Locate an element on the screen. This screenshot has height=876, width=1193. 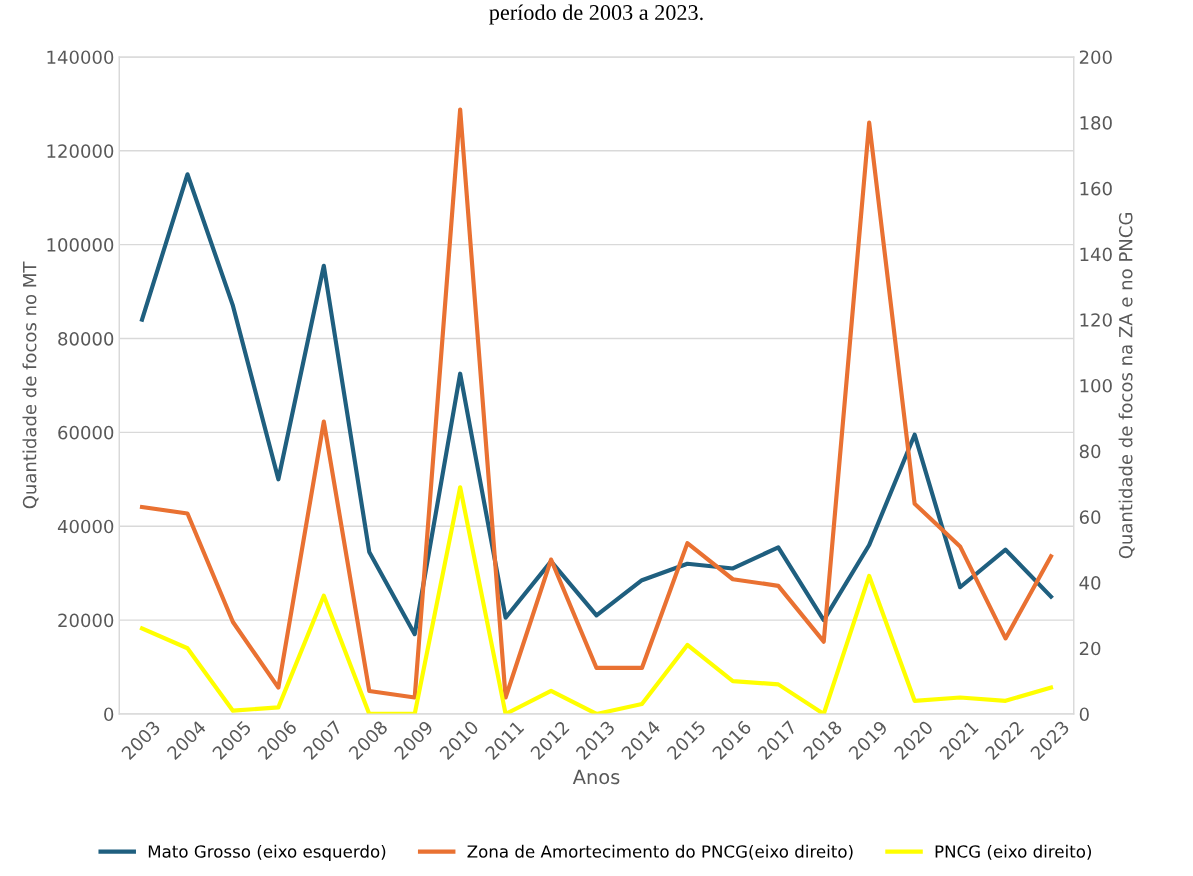
y-tick-label: 0 is located at coordinates (109, 714).